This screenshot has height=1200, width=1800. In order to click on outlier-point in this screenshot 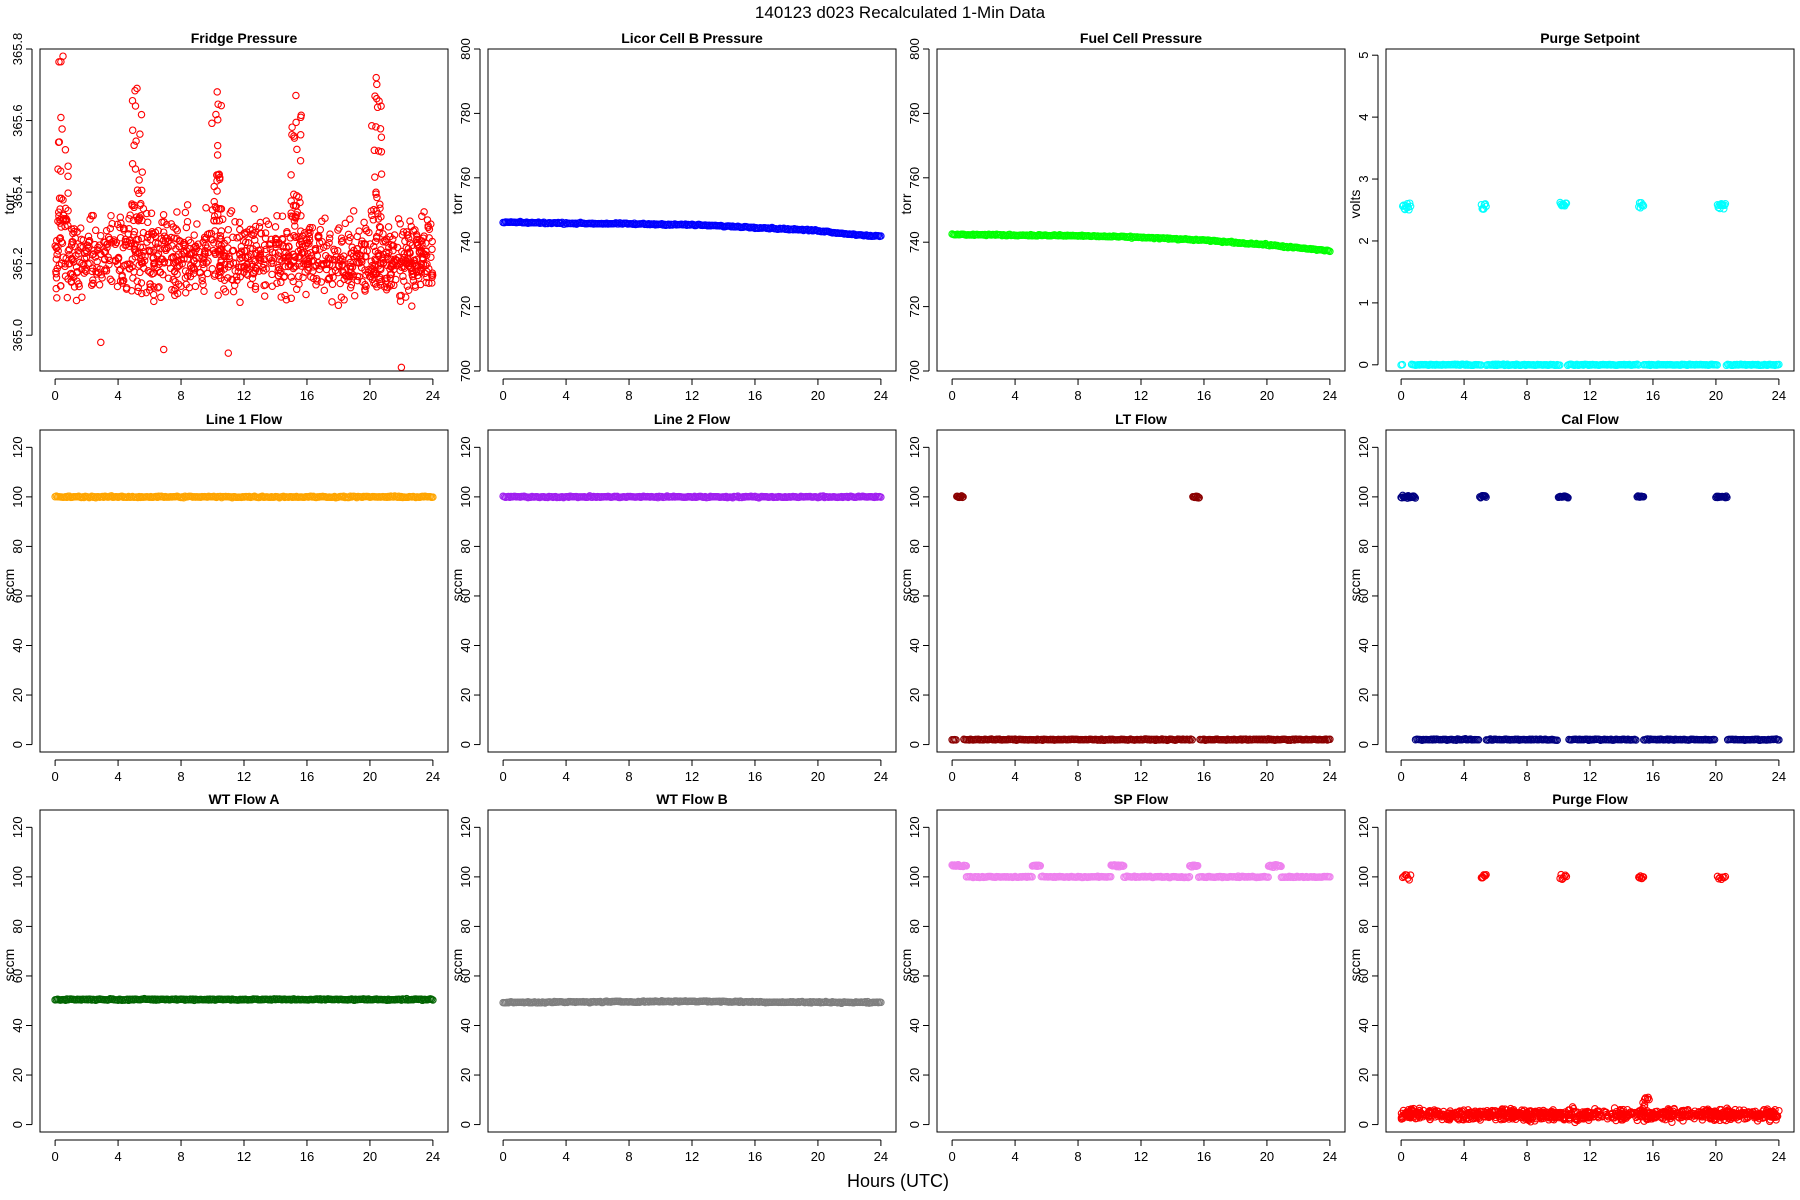, I will do `click(163, 349)`.